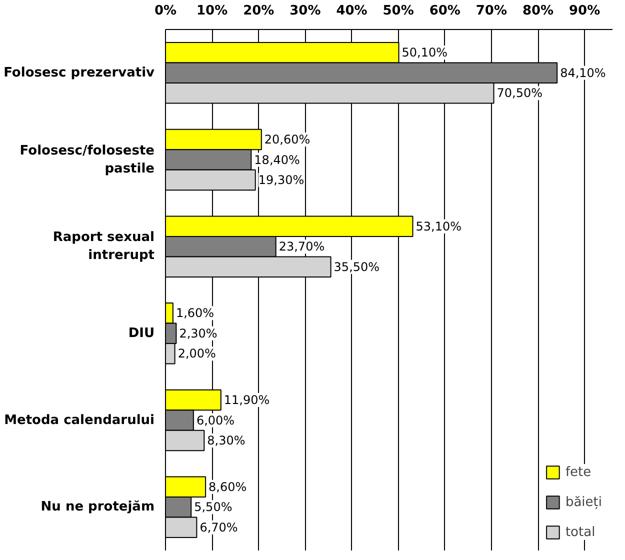  Describe the element at coordinates (357, 267) in the screenshot. I see `data-label: 35,50%` at that location.